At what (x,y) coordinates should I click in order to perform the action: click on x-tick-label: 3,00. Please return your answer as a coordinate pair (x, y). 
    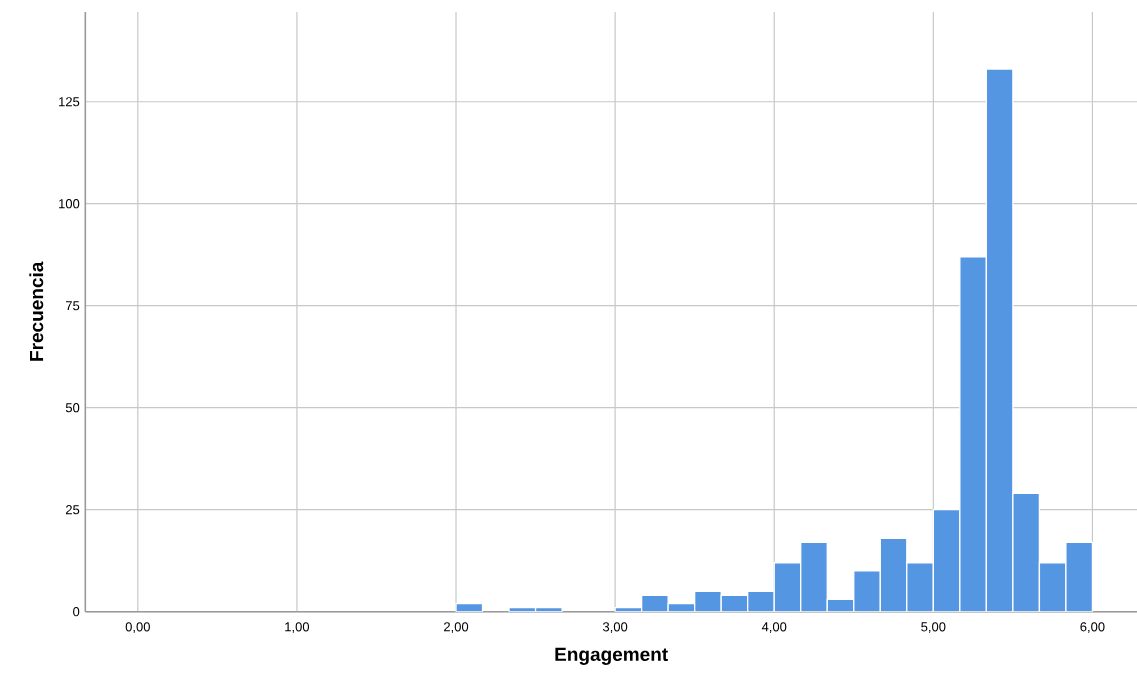
    Looking at the image, I should click on (615, 627).